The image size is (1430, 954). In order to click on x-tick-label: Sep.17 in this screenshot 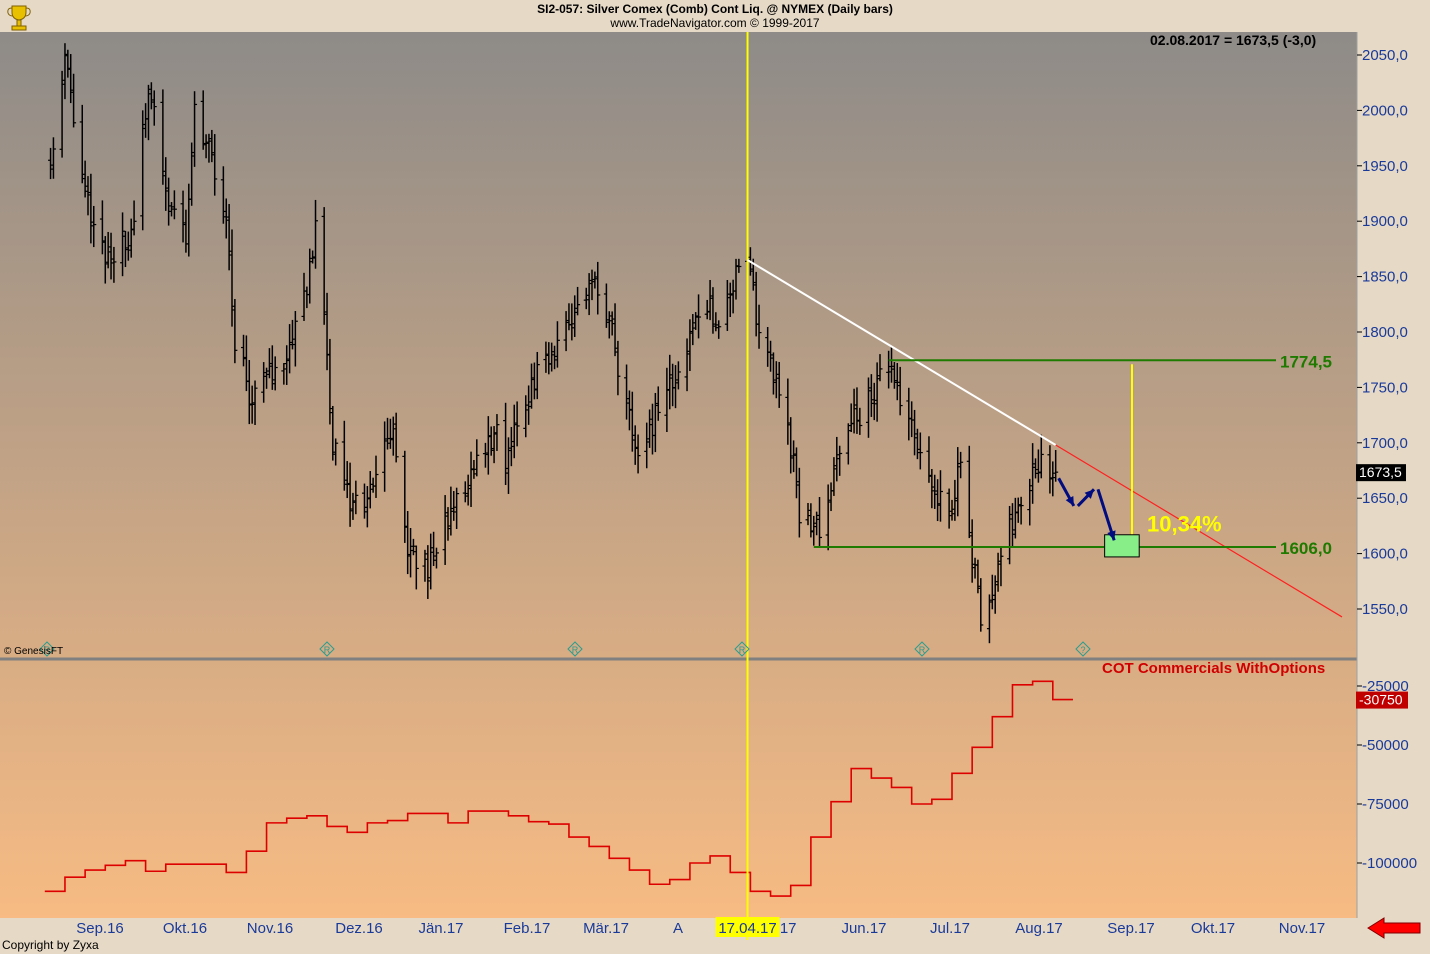, I will do `click(1131, 928)`.